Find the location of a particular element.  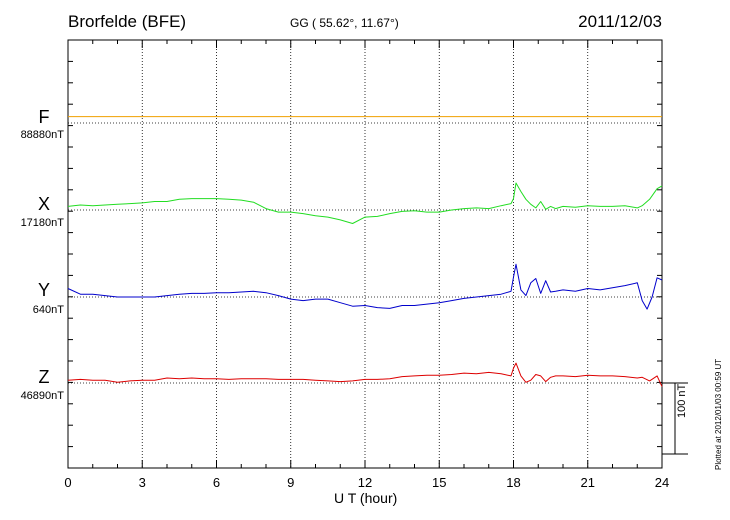

x-tick-label-12: 12 is located at coordinates (365, 482).